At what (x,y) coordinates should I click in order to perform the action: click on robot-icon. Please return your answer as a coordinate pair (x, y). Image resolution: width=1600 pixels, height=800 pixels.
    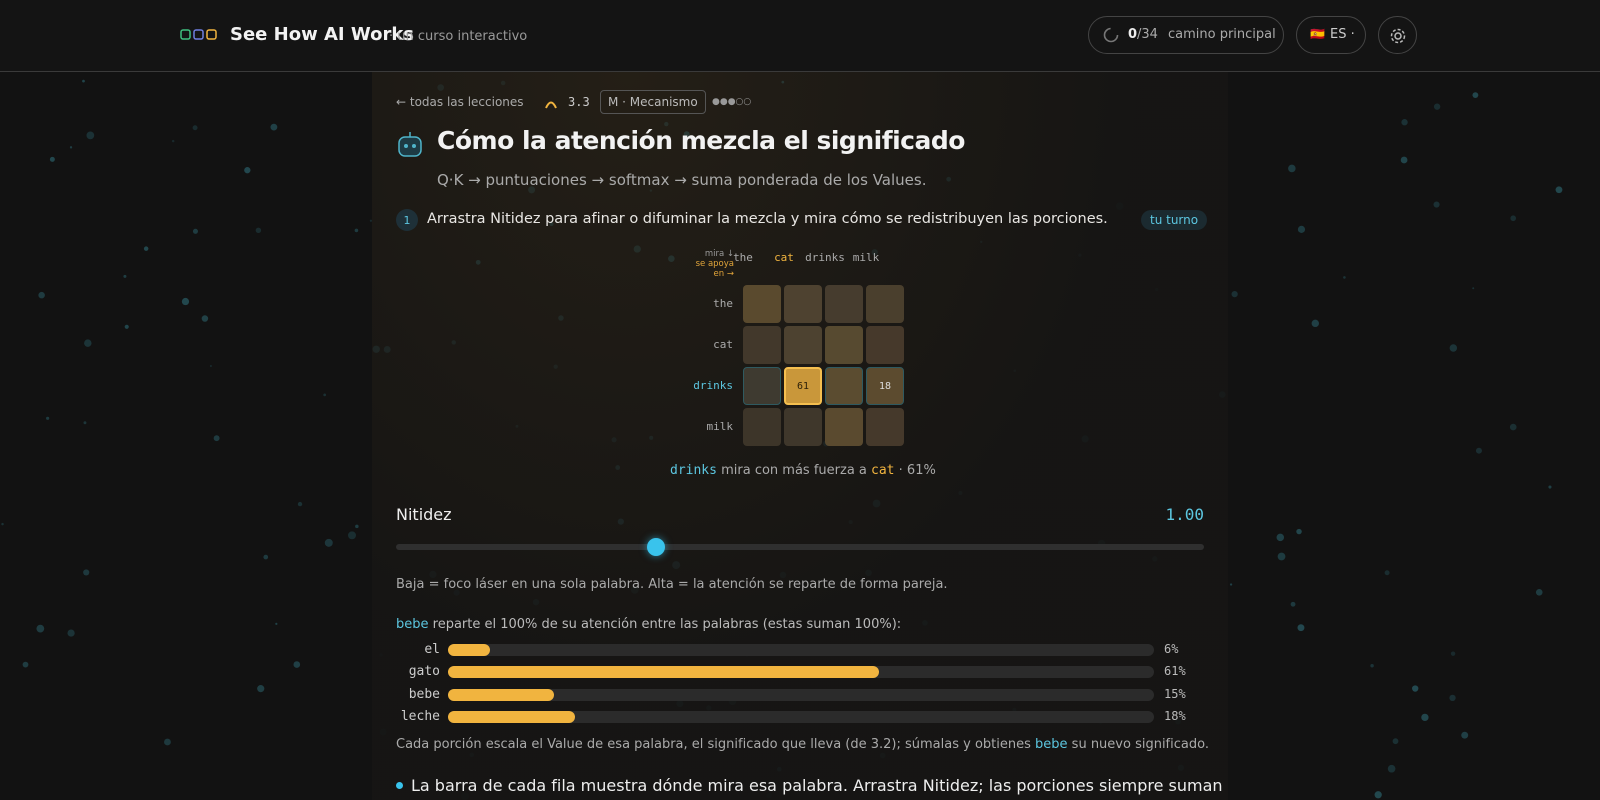
    Looking at the image, I should click on (410, 144).